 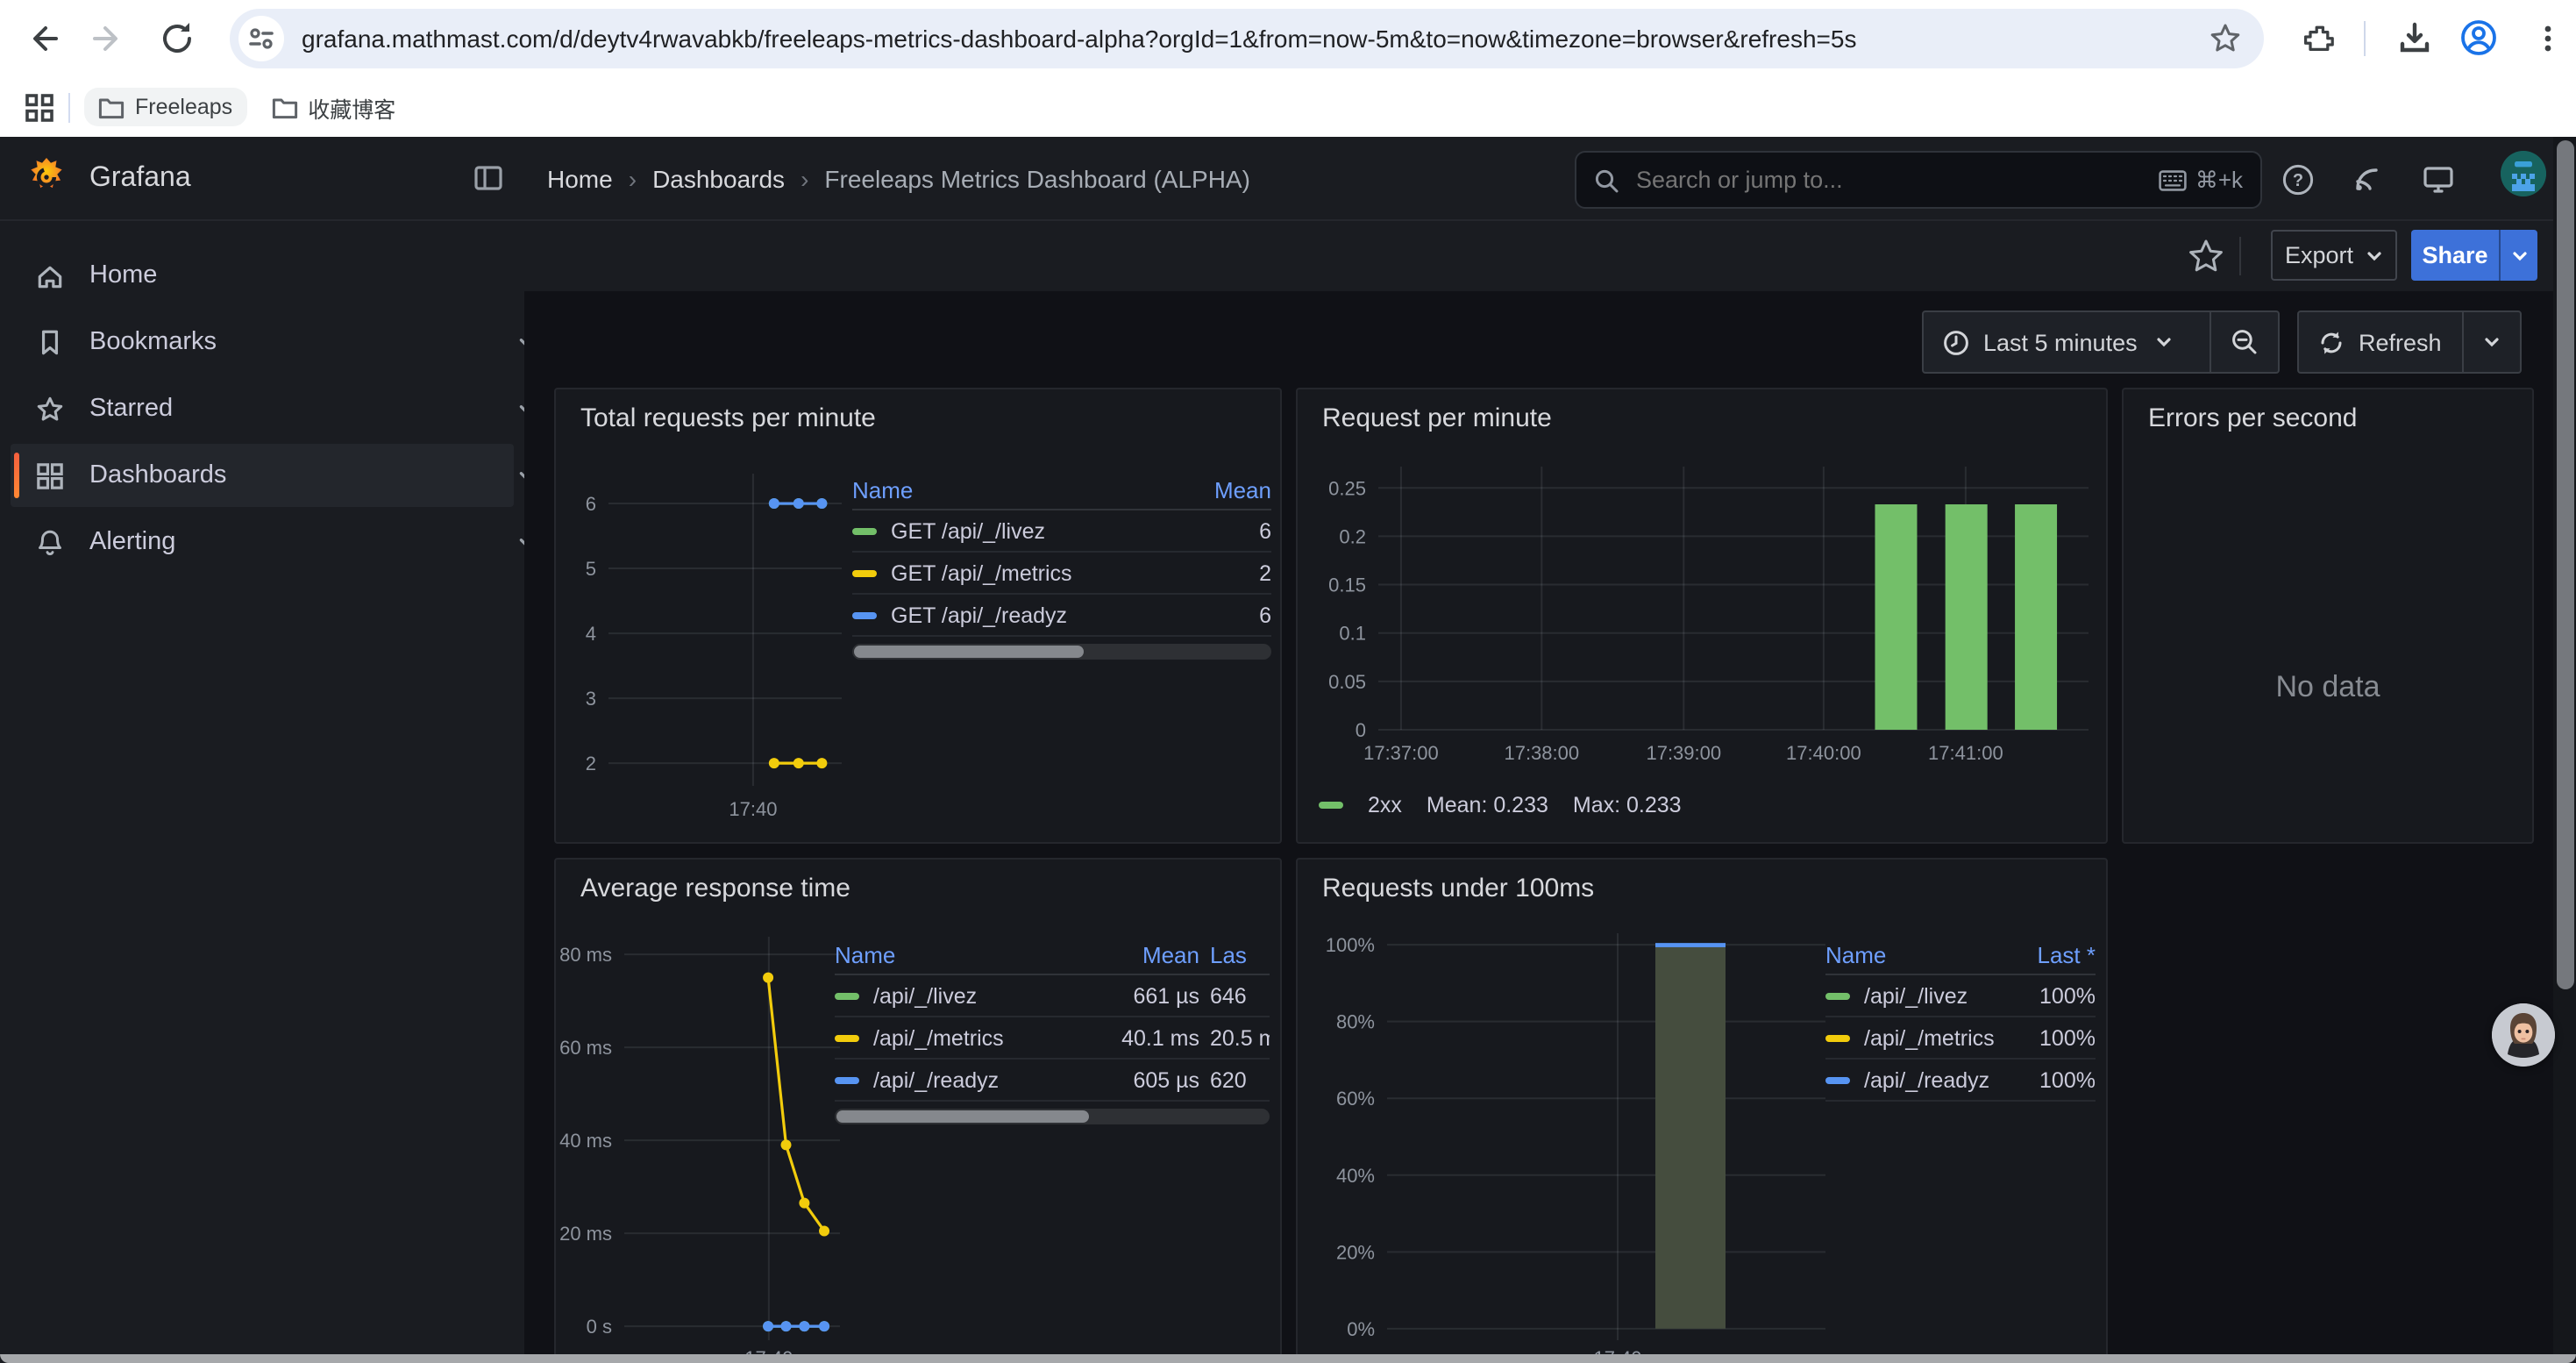 What do you see at coordinates (1350, 945) in the screenshot?
I see `svg-text: 100%` at bounding box center [1350, 945].